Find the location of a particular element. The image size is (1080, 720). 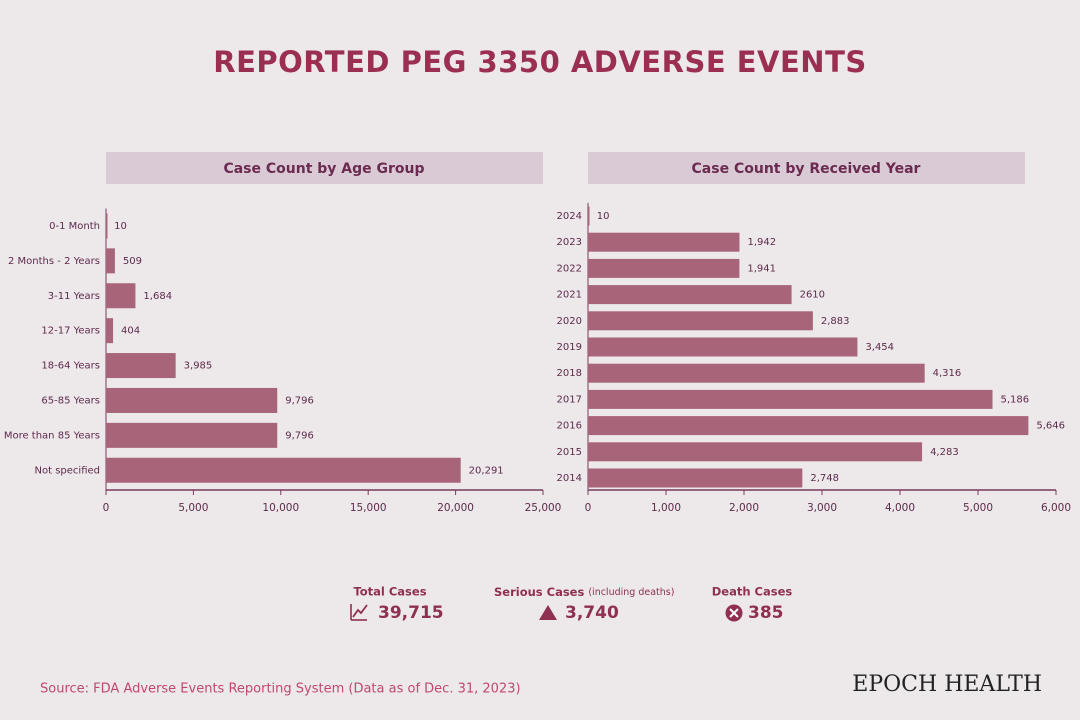

category-label: 3-11 Years is located at coordinates (74, 296).